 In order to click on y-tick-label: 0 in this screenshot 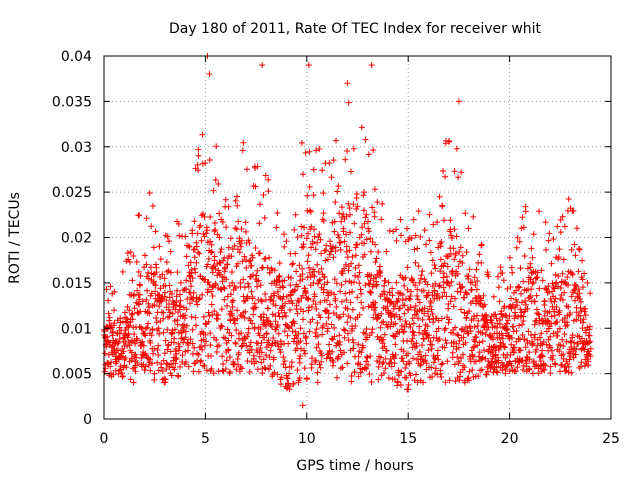, I will do `click(87, 420)`.